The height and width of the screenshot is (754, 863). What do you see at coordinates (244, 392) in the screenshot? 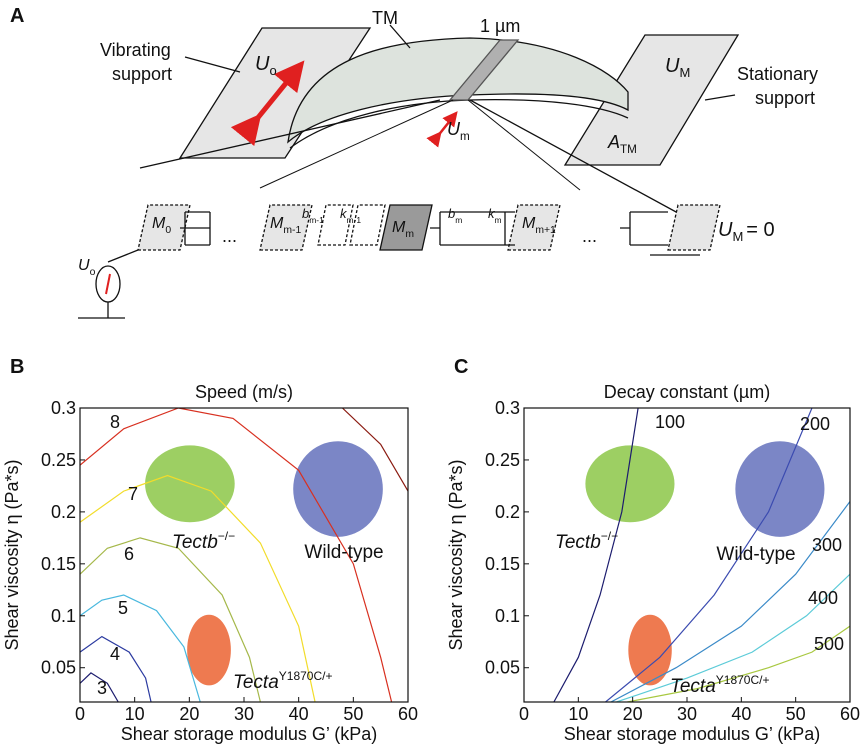
I see `chart-title: Speed (m/s)` at bounding box center [244, 392].